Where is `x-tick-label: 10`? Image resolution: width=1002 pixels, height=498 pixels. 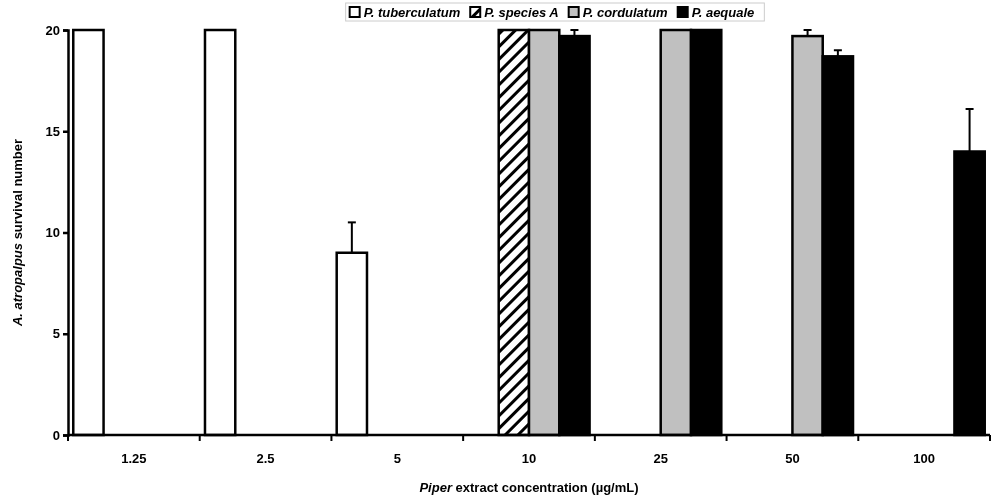 x-tick-label: 10 is located at coordinates (529, 458).